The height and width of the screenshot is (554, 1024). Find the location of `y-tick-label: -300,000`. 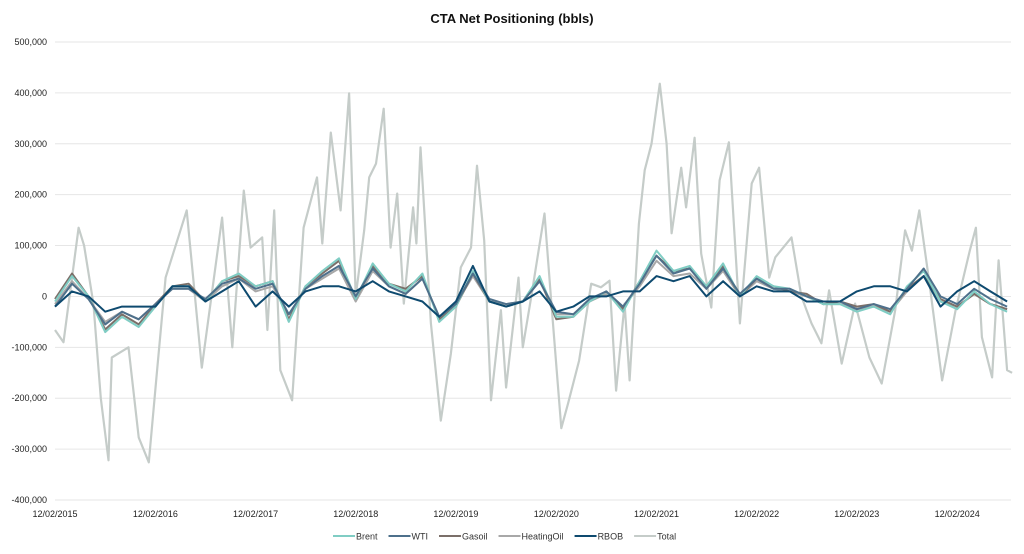

y-tick-label: -300,000 is located at coordinates (29, 449).